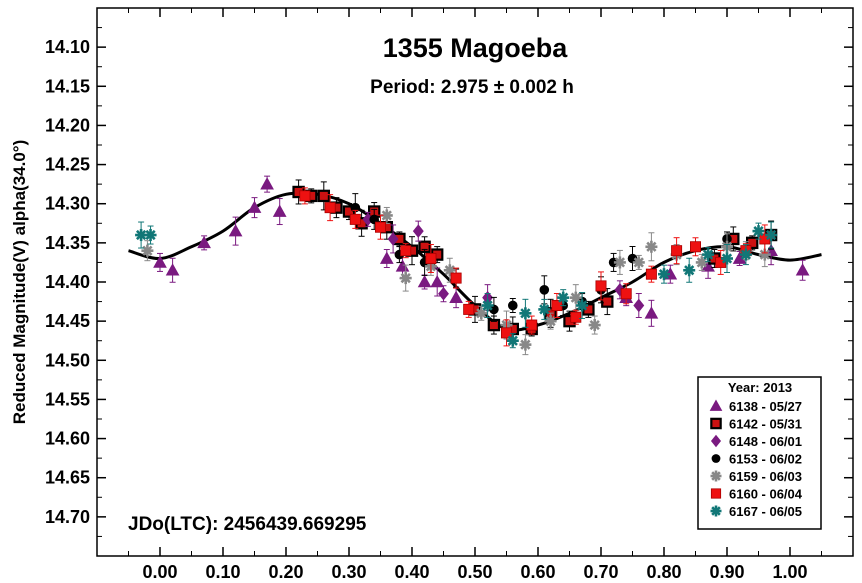 The height and width of the screenshot is (583, 862). I want to click on x-tick-label-1: 0.10, so click(222, 572).